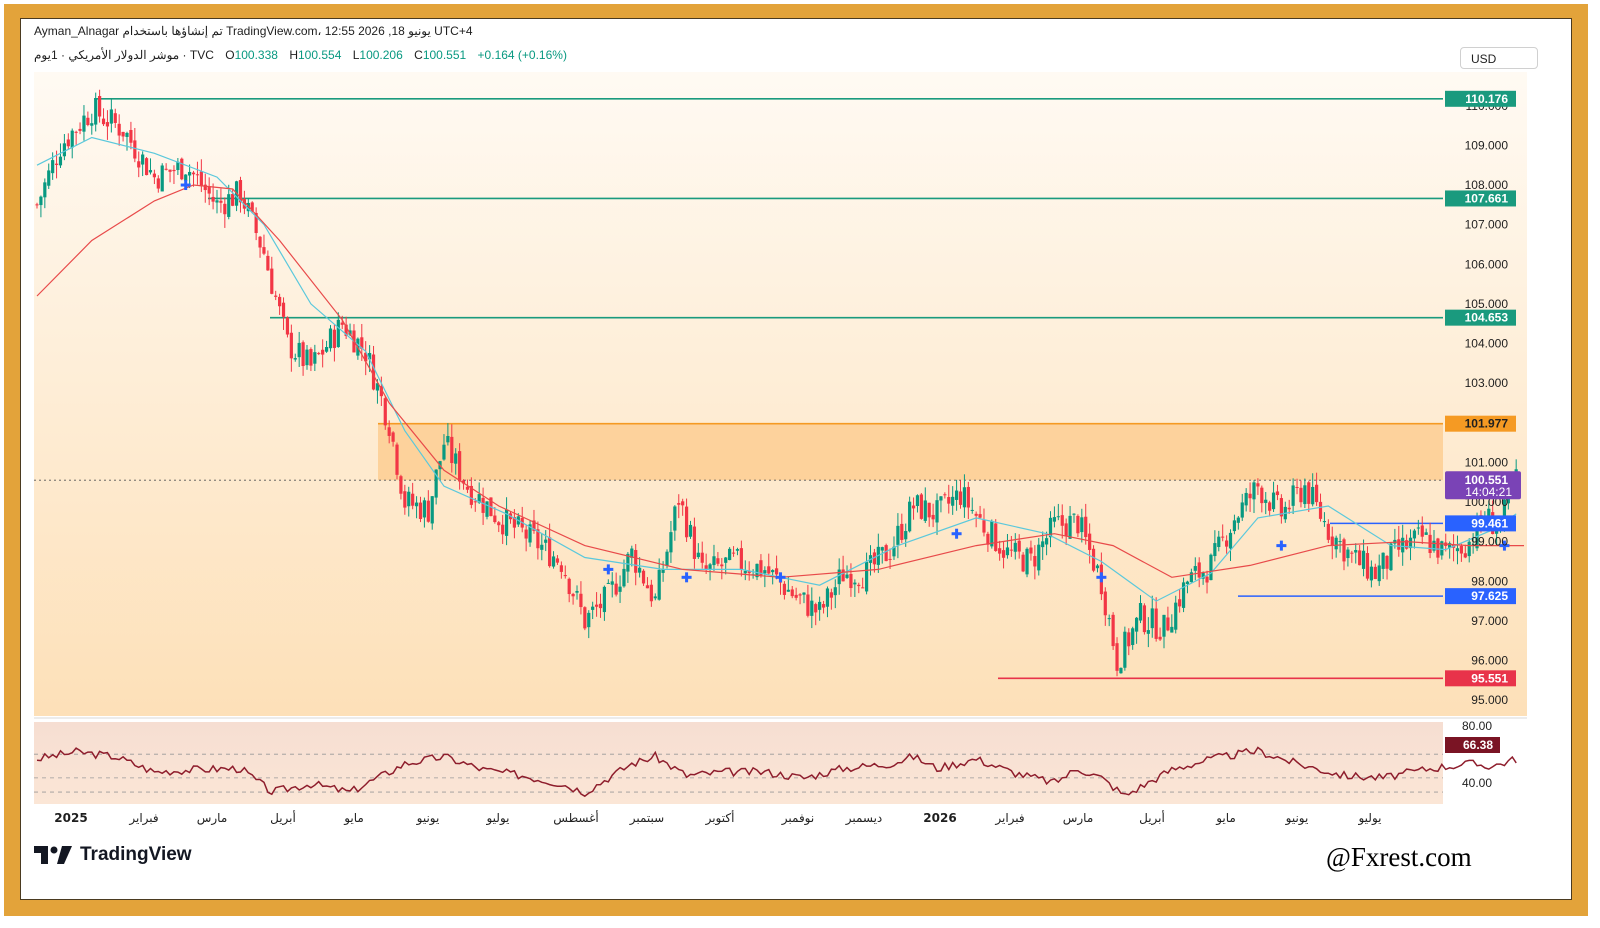  I want to click on time-axis-label: نوفمبر, so click(797, 818).